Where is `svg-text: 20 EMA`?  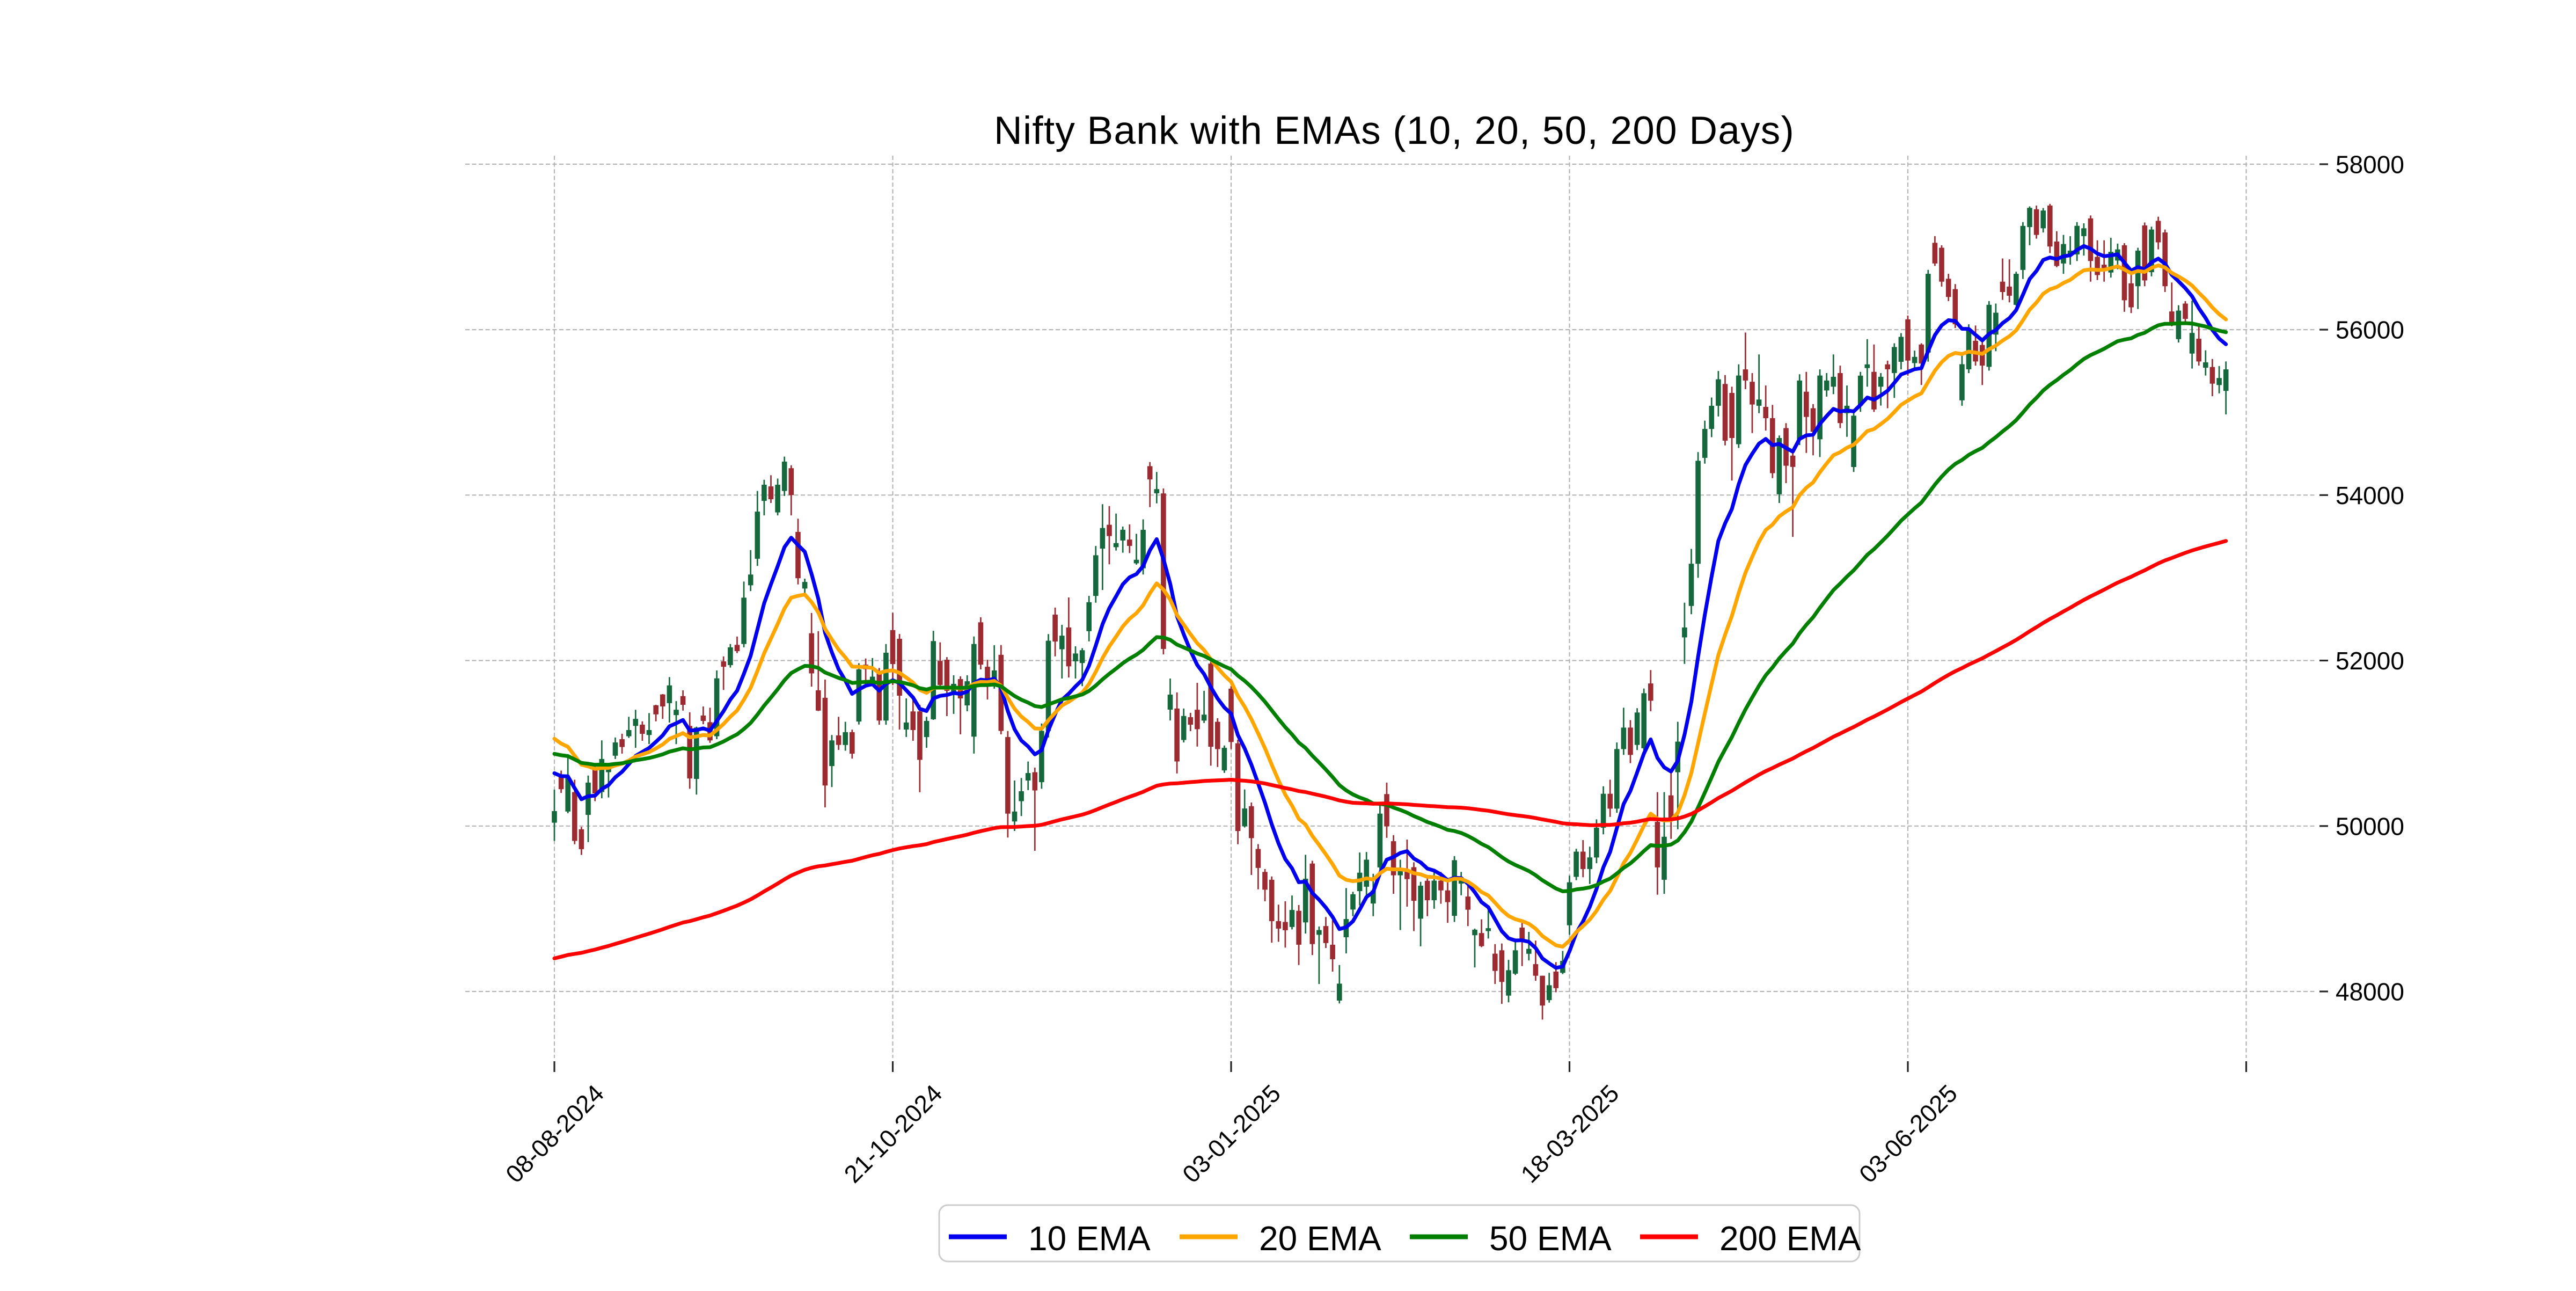
svg-text: 20 EMA is located at coordinates (1320, 1238).